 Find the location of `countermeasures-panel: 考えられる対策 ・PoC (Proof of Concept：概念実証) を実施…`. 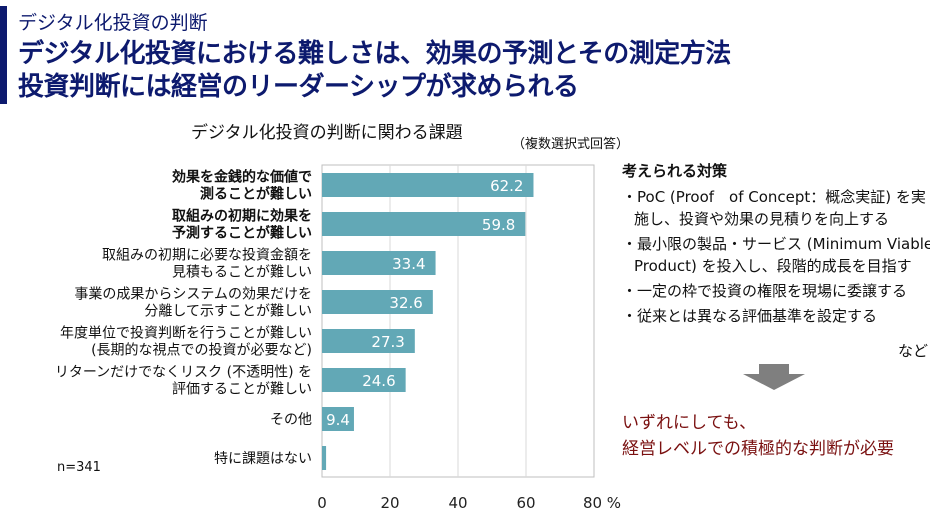

countermeasures-panel: 考えられる対策 ・PoC (Proof of Concept：概念実証) を実施… is located at coordinates (776, 245).